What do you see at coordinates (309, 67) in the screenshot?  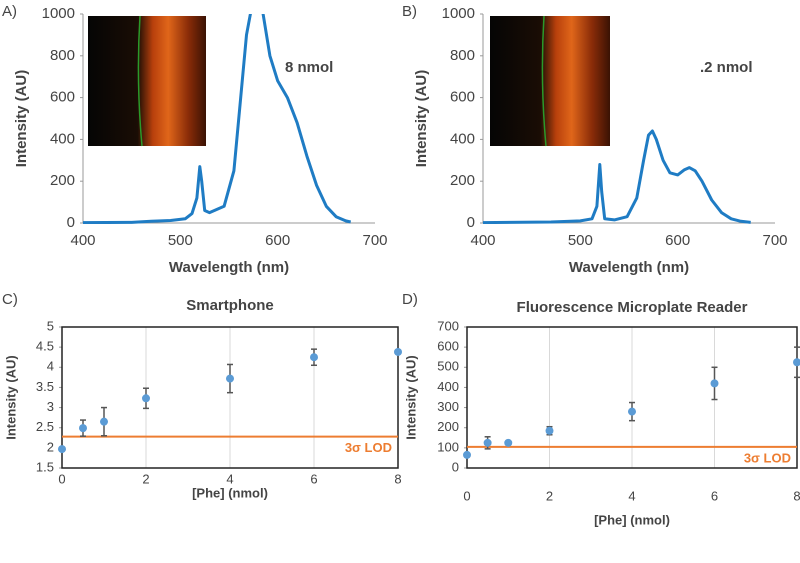 I see `annotation: 8 nmol` at bounding box center [309, 67].